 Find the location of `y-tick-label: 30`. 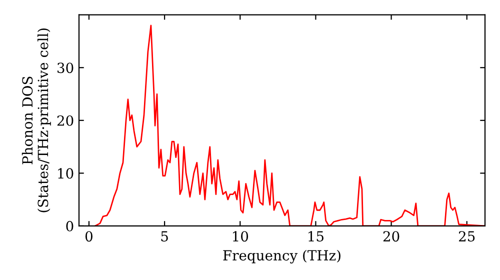

y-tick-label: 30 is located at coordinates (66, 68).